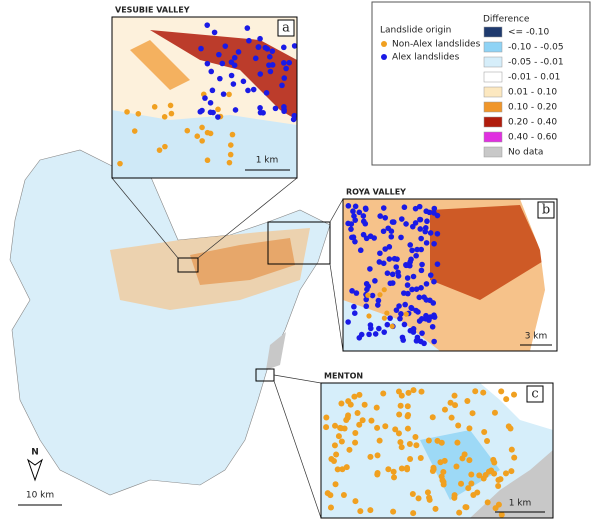 Image resolution: width=600 pixels, height=530 pixels. I want to click on panel-letter: c, so click(534, 394).